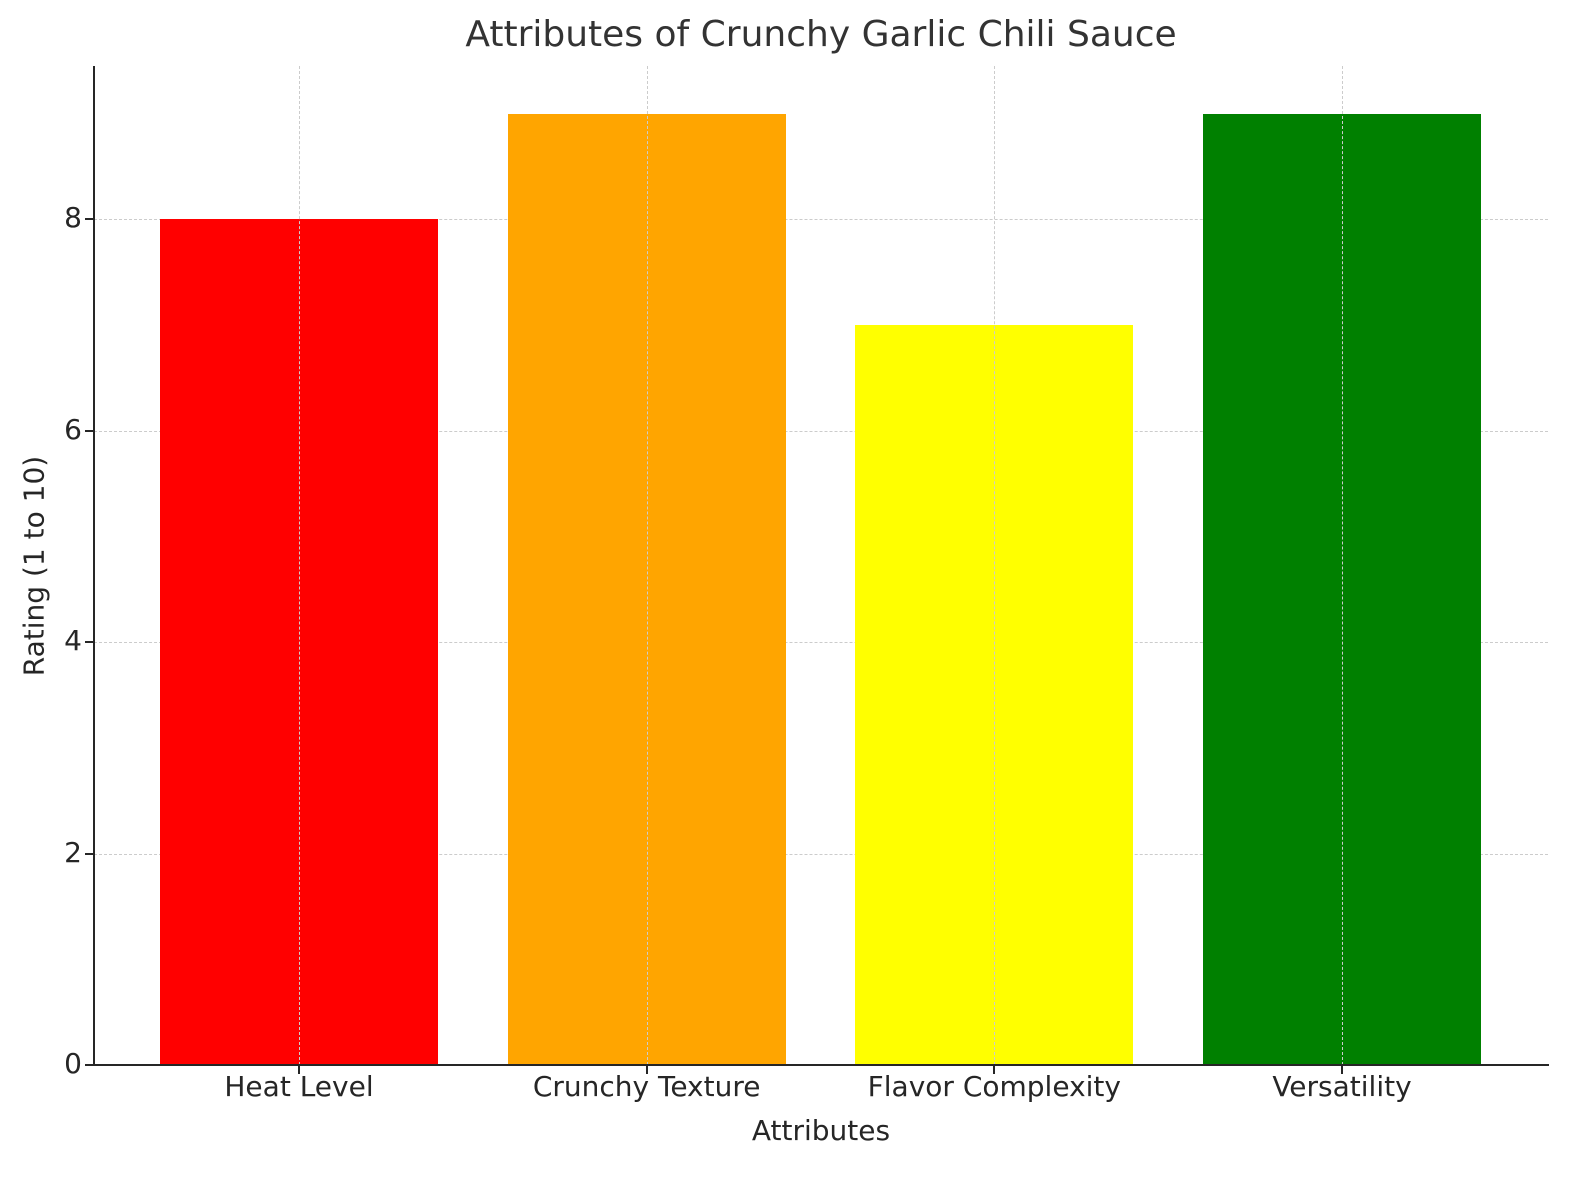  What do you see at coordinates (73, 852) in the screenshot?
I see `y-tick-label: 2` at bounding box center [73, 852].